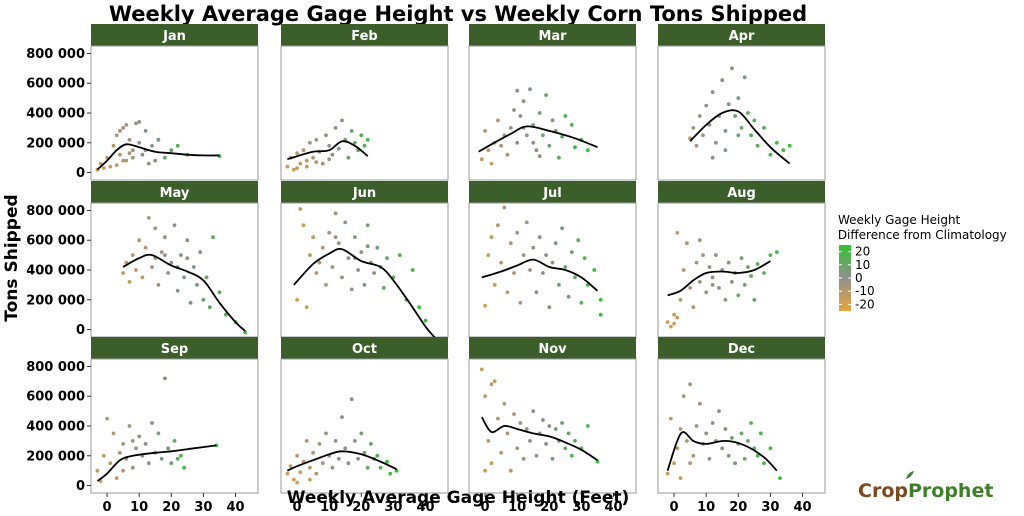 This screenshot has width=1024, height=516. I want to click on y-axis-title: Tons Shipped, so click(12, 257).